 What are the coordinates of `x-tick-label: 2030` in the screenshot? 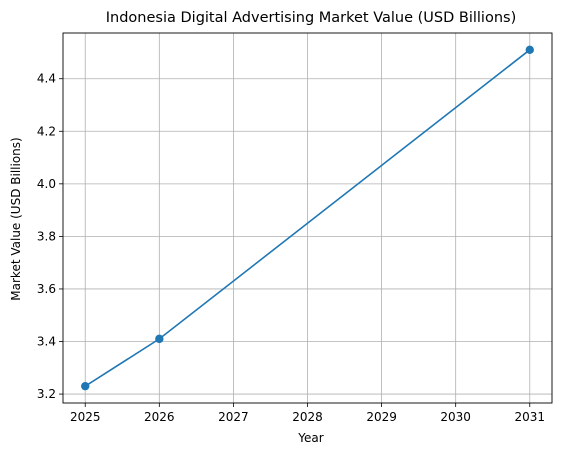 It's located at (455, 417).